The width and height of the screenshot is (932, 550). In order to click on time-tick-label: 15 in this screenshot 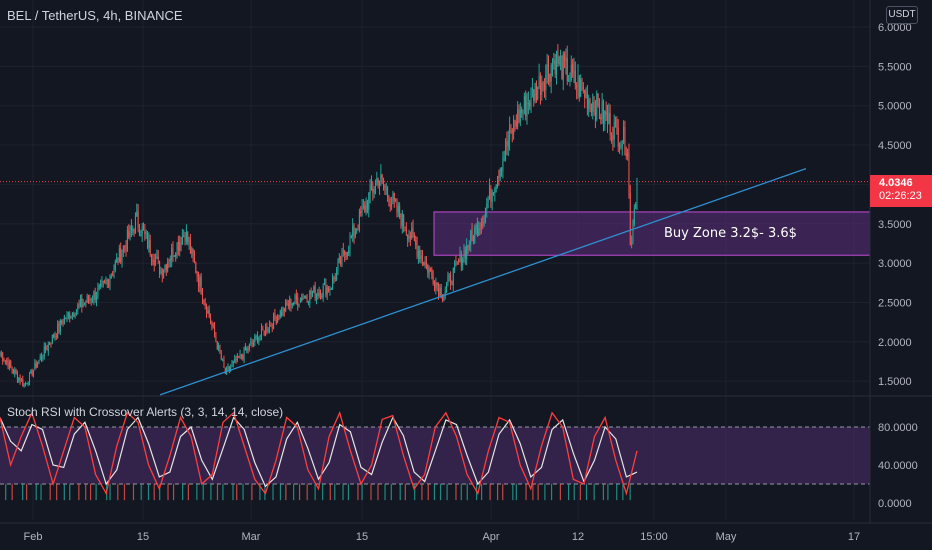, I will do `click(143, 537)`.